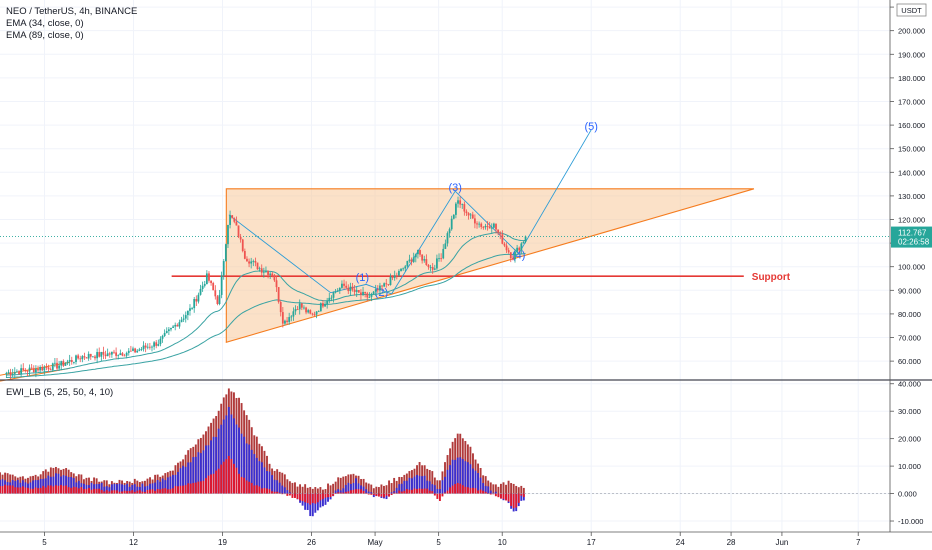  What do you see at coordinates (911, 10) in the screenshot?
I see `currency-button: USDT` at bounding box center [911, 10].